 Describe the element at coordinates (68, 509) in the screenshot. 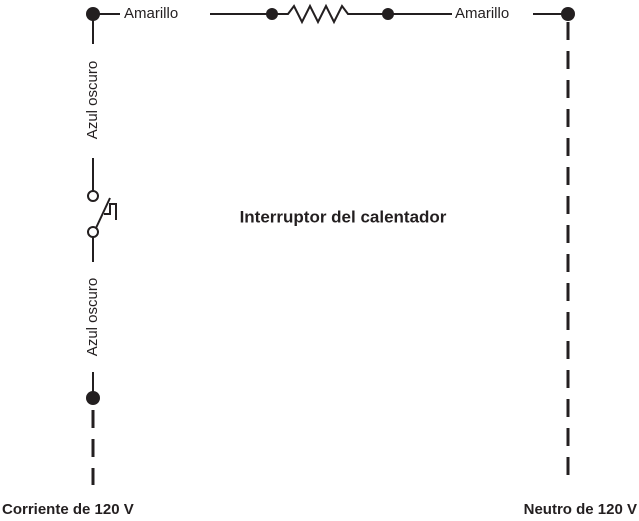

I see `terminal-label: Corriente de 120 V` at that location.